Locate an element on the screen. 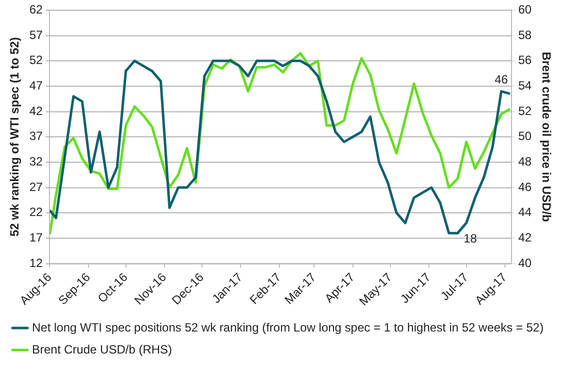 This screenshot has height=366, width=561. y2-axis-title: Brent crude oil price in USD/b is located at coordinates (546, 137).